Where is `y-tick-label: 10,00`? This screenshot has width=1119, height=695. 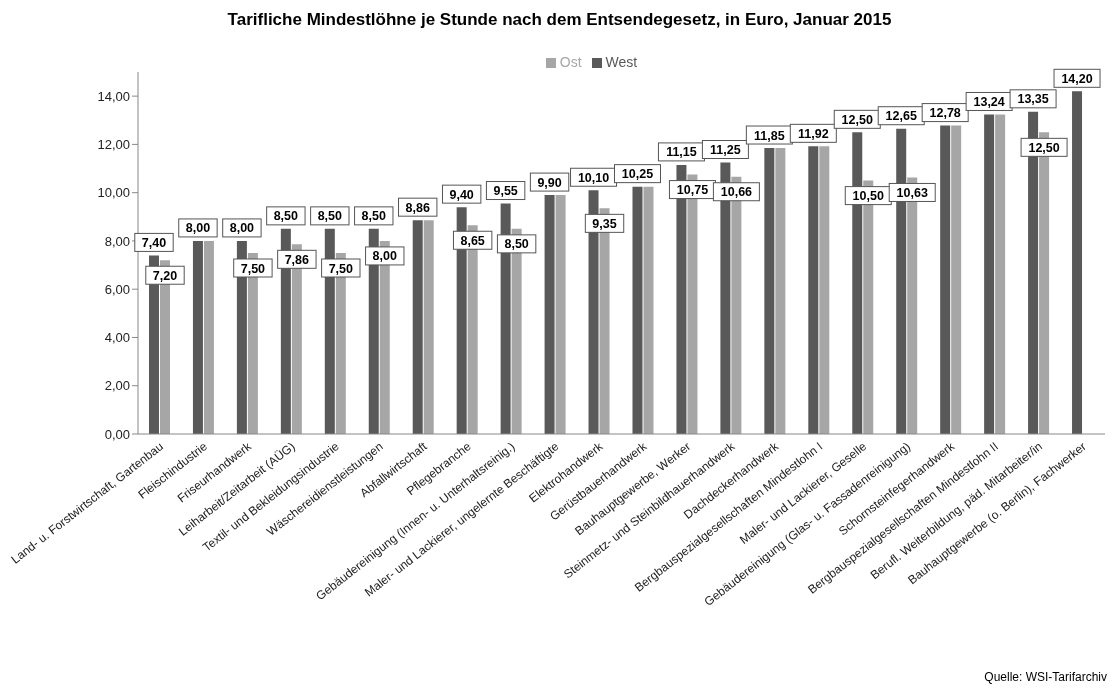 y-tick-label: 10,00 is located at coordinates (113, 193).